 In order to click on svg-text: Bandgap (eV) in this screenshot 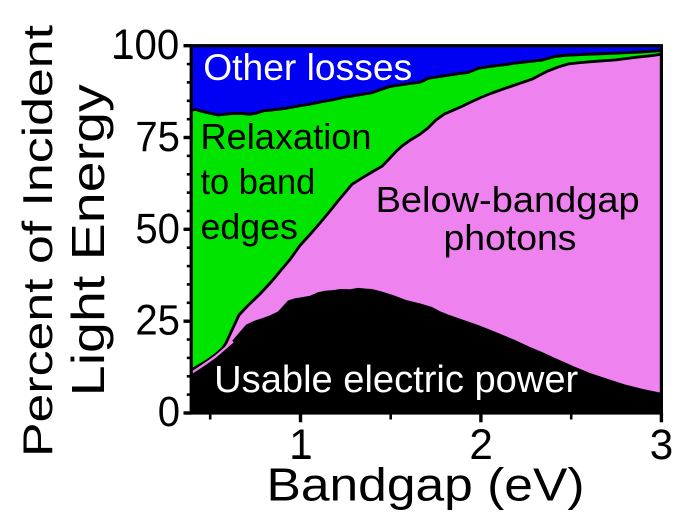, I will do `click(426, 485)`.